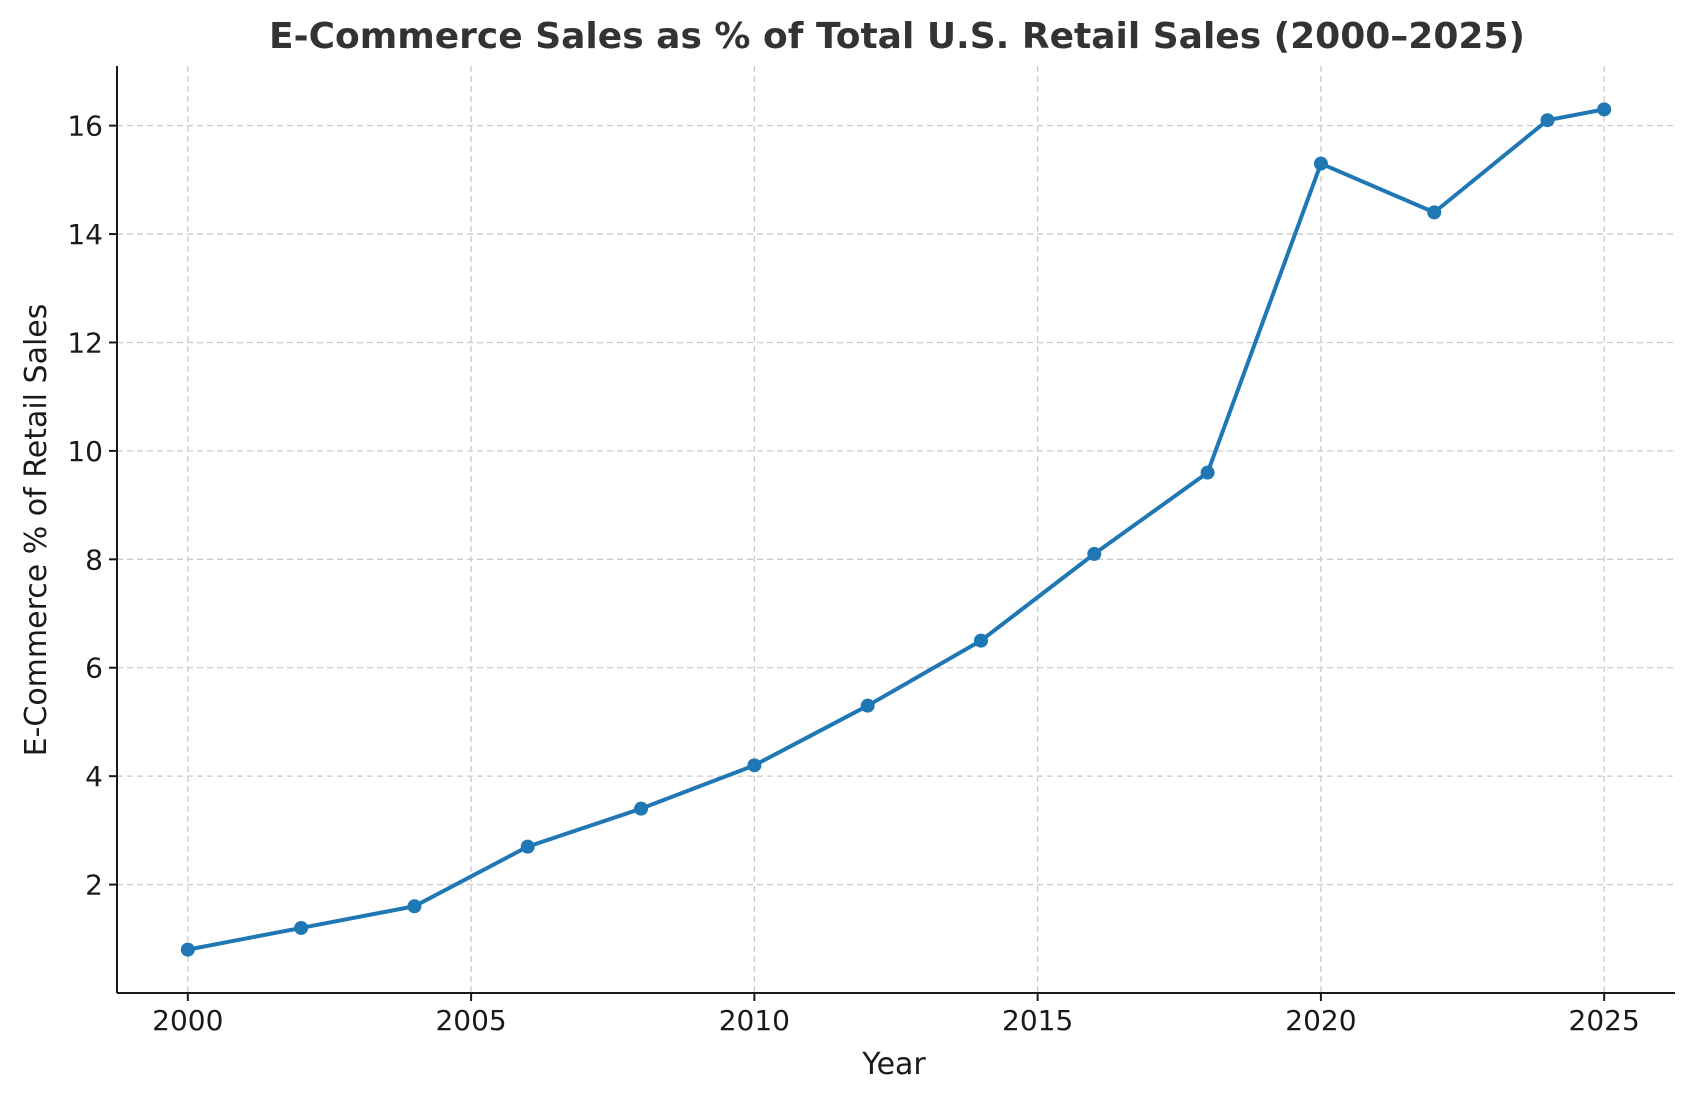 The height and width of the screenshot is (1097, 1686). I want to click on x-tick-label: 2005, so click(470, 1020).